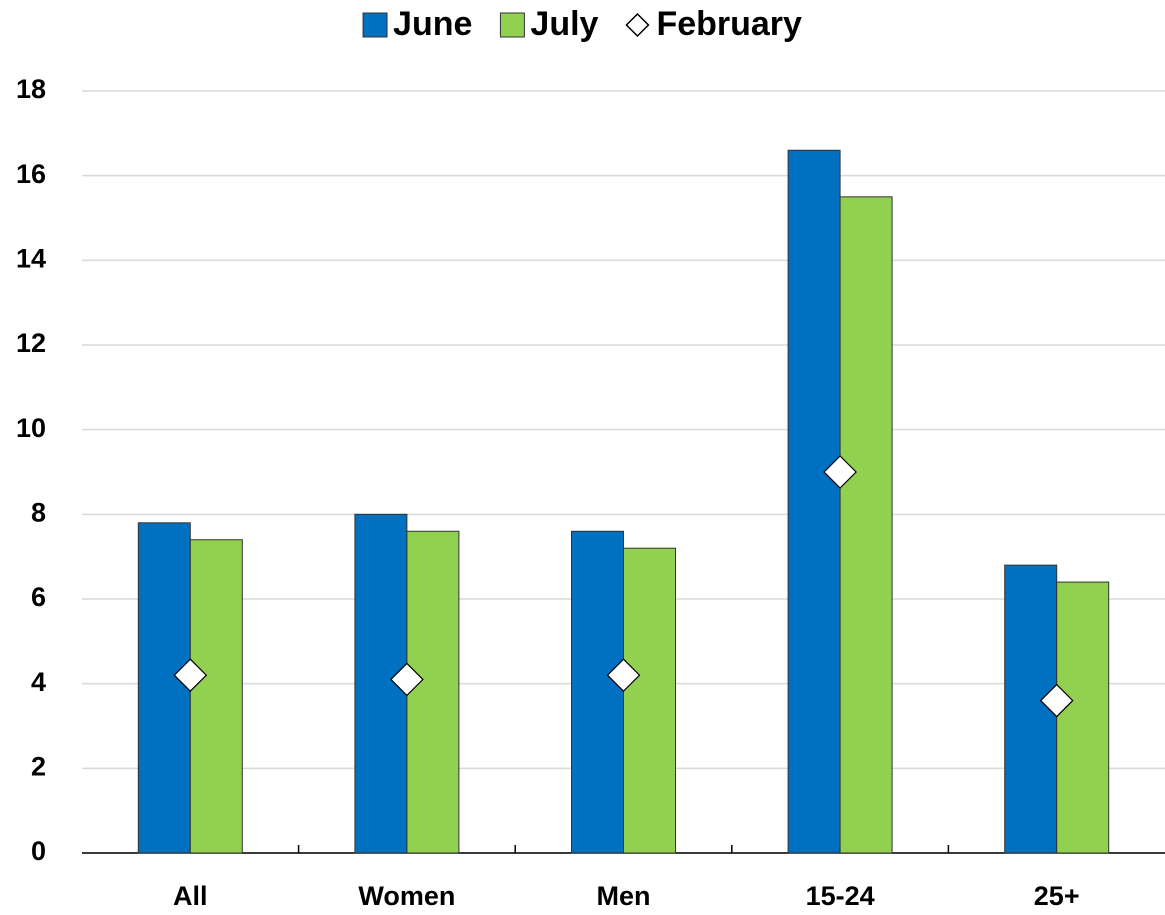 The width and height of the screenshot is (1165, 915). I want to click on y-tick-label: 14, so click(31, 258).